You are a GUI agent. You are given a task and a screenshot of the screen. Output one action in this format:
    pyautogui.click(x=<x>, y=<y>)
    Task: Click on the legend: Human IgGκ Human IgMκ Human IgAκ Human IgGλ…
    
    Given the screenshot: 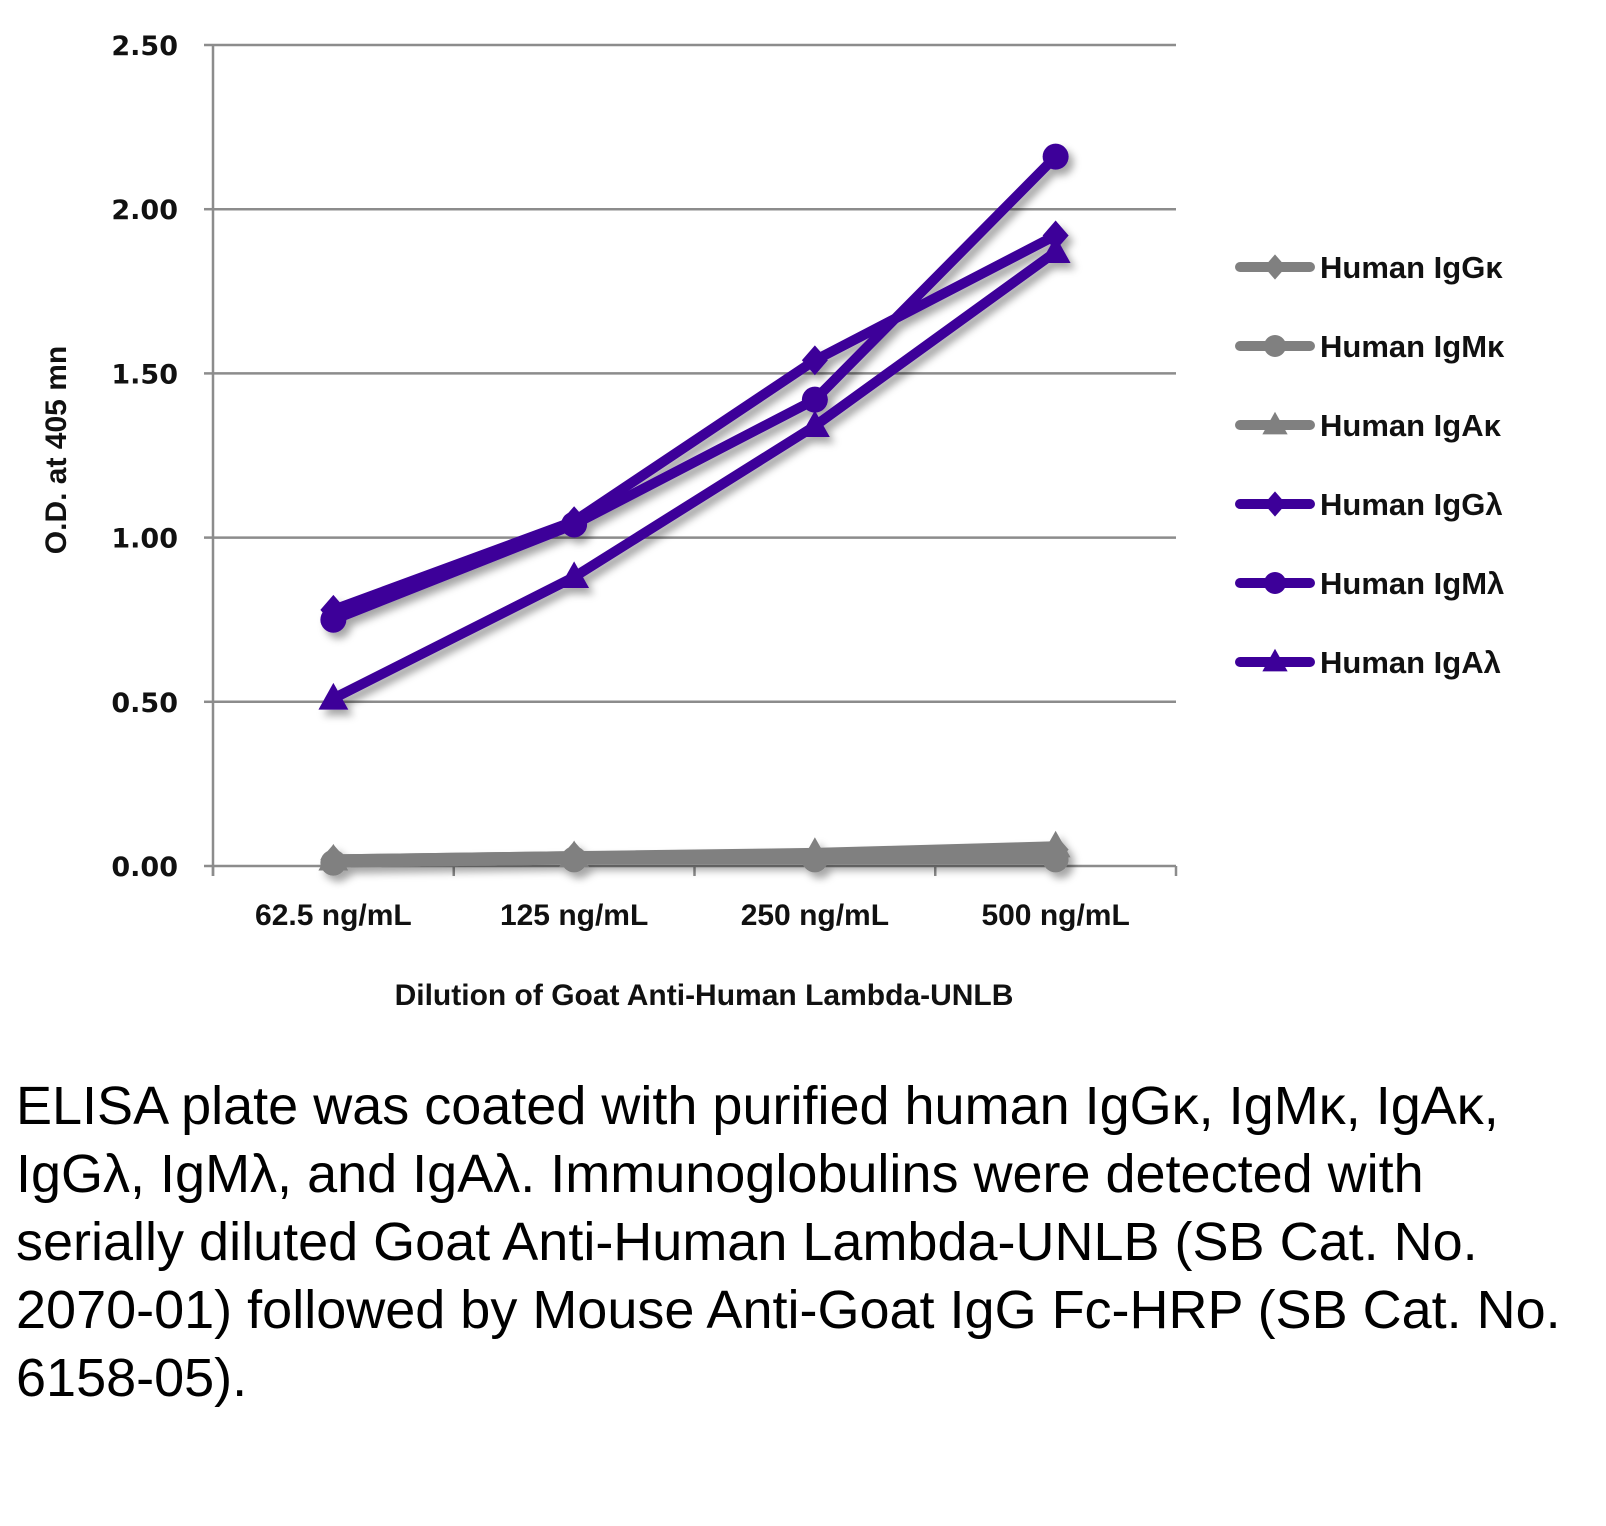 What is the action you would take?
    pyautogui.click(x=1370, y=465)
    